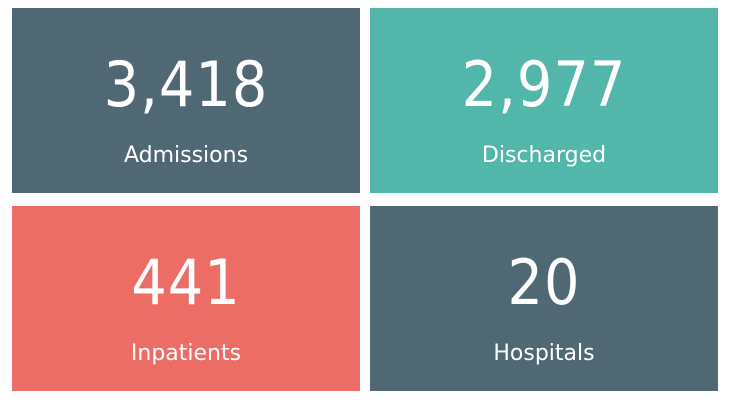  I want to click on kpi-value: 441, so click(186, 282).